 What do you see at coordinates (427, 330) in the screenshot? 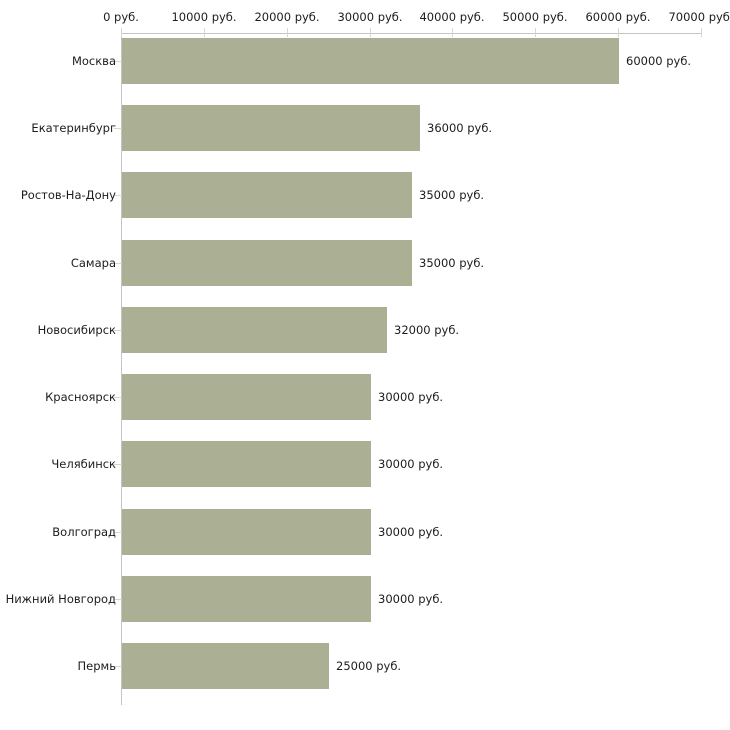
I see `value-label-4: 32000 руб.` at bounding box center [427, 330].